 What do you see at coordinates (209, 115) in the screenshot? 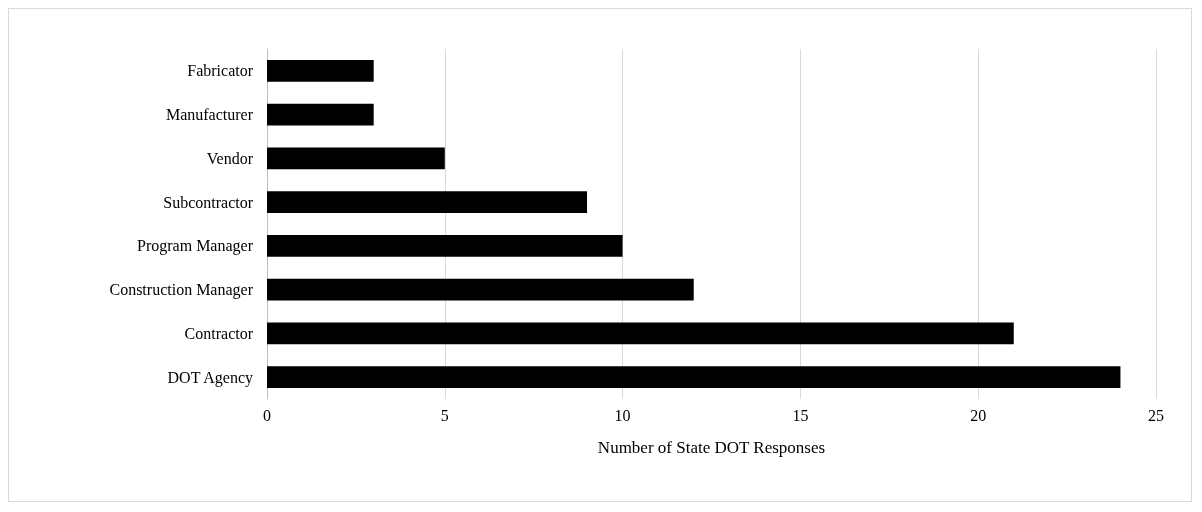
I see `y-tick-label: Manufacturer` at bounding box center [209, 115].